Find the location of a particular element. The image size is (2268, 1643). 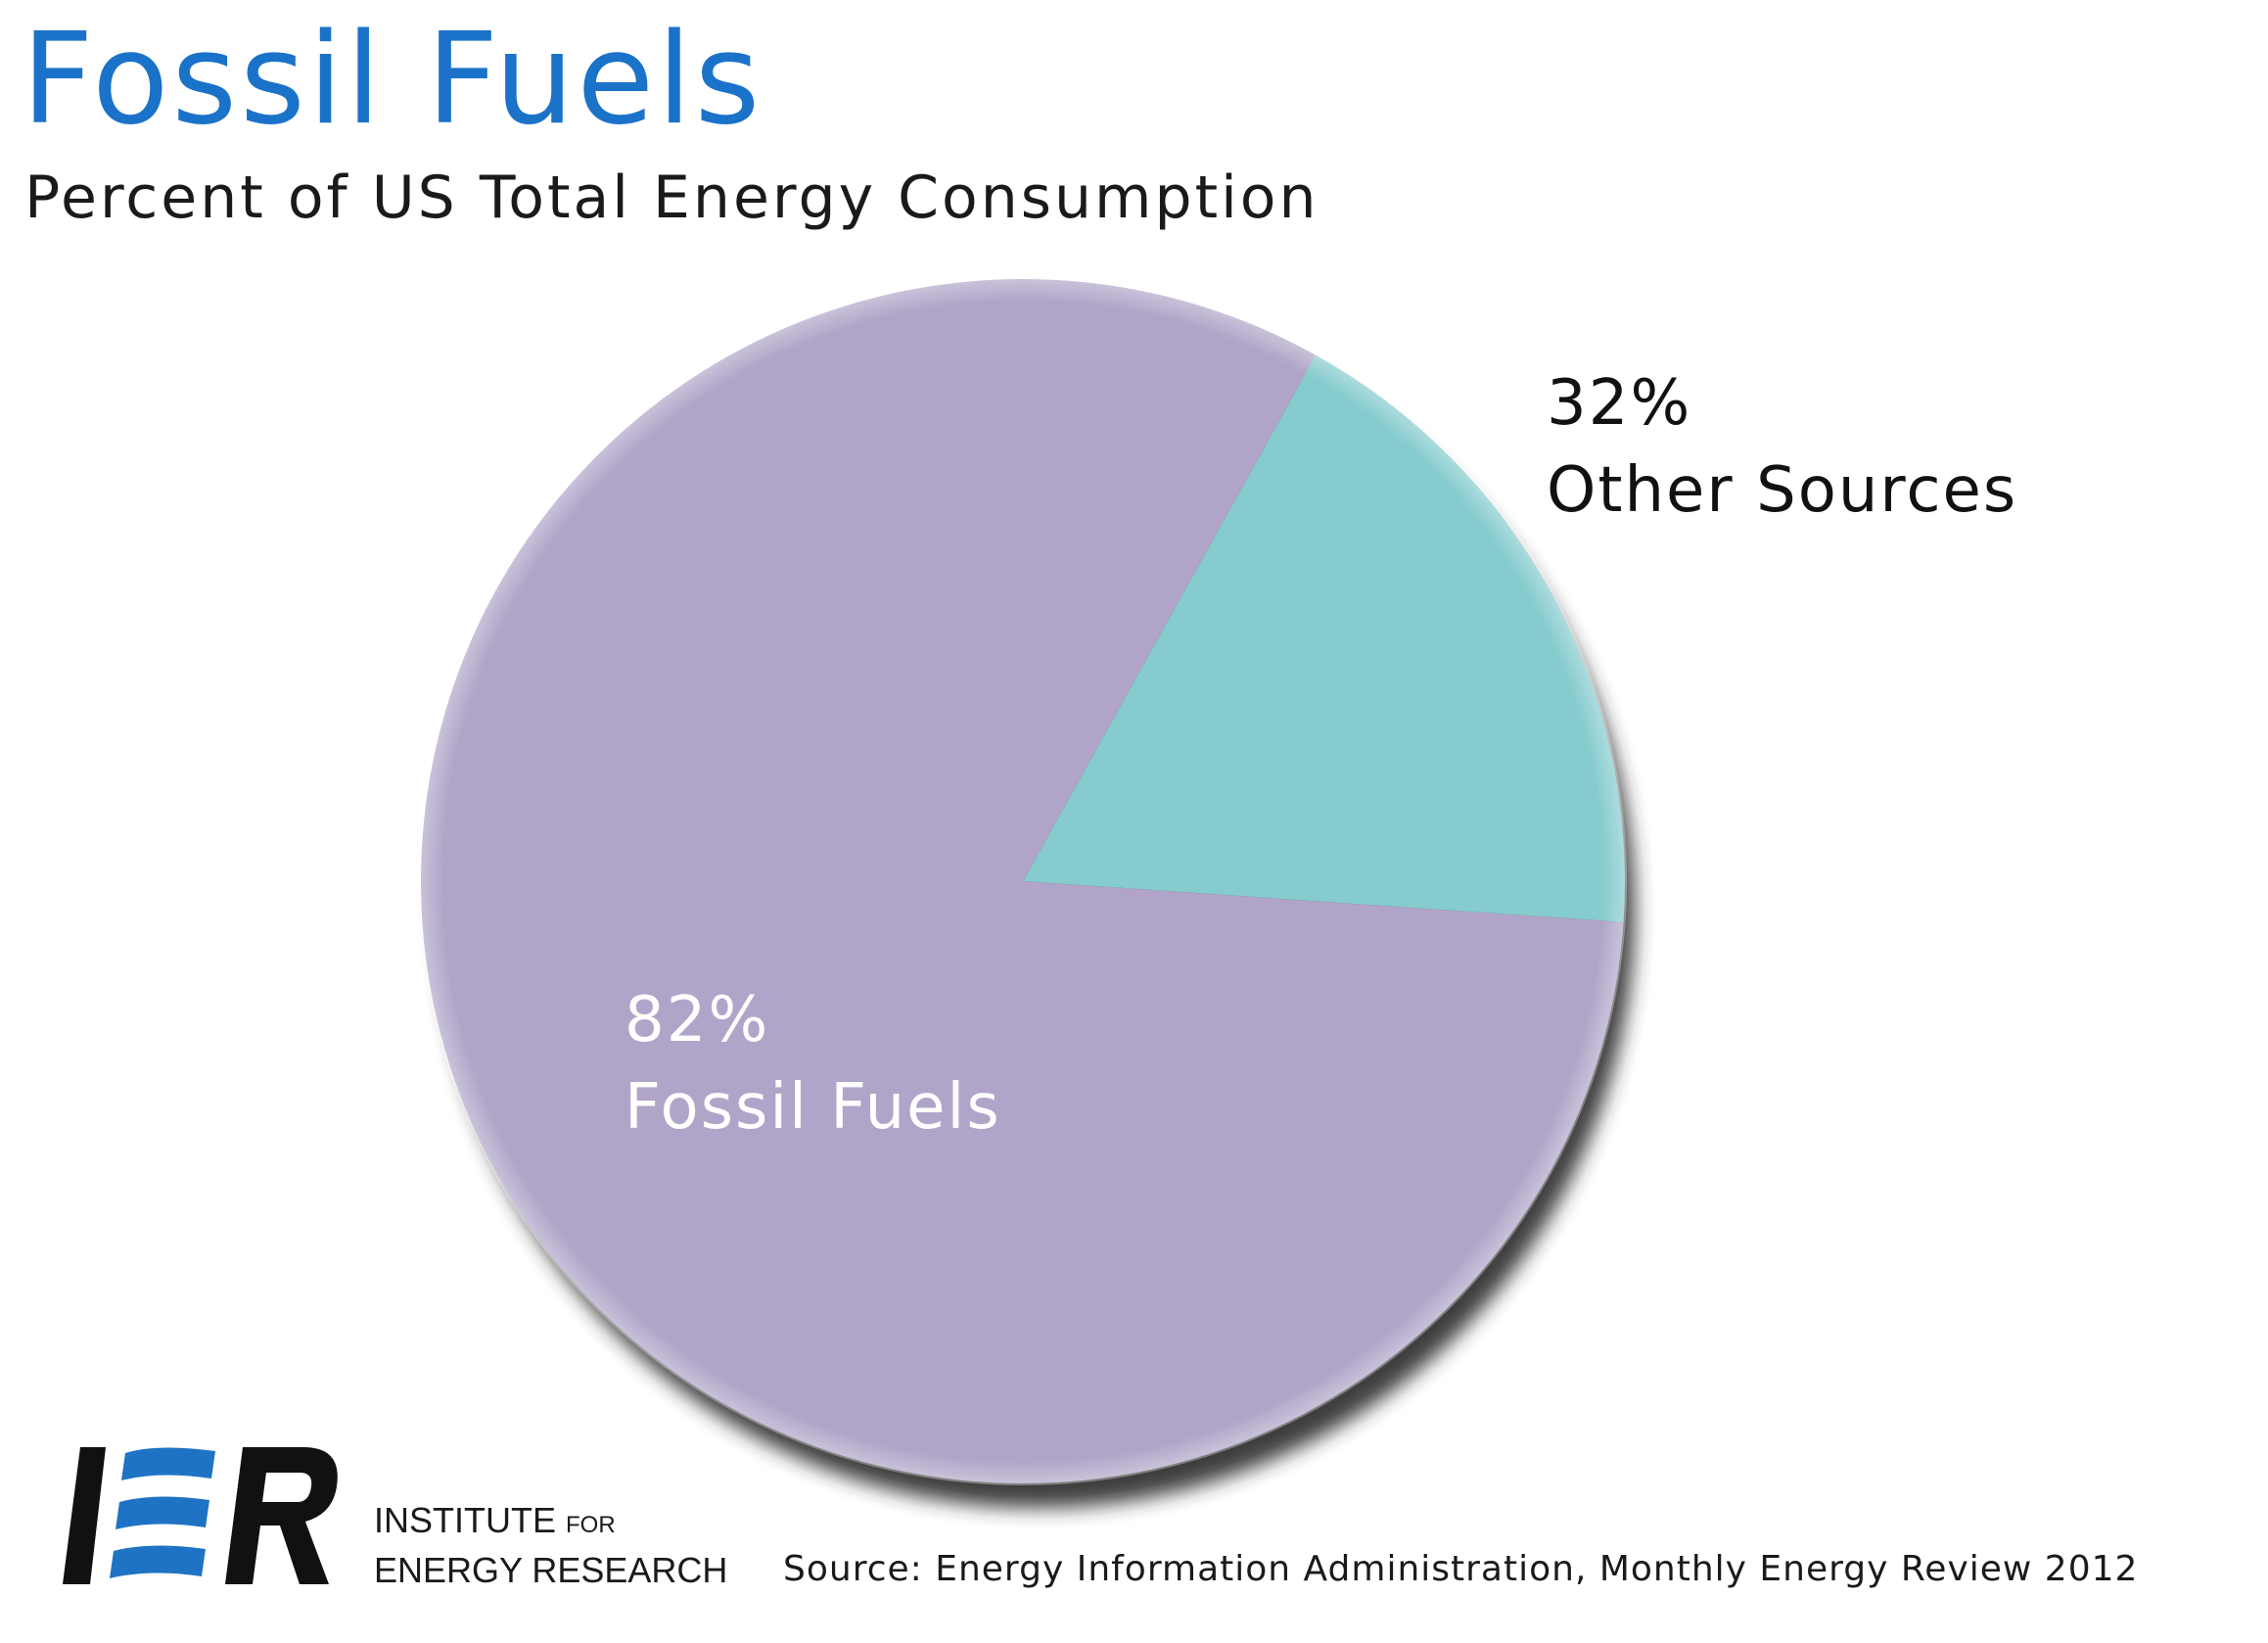

ier-logo-e is located at coordinates (163, 1512).